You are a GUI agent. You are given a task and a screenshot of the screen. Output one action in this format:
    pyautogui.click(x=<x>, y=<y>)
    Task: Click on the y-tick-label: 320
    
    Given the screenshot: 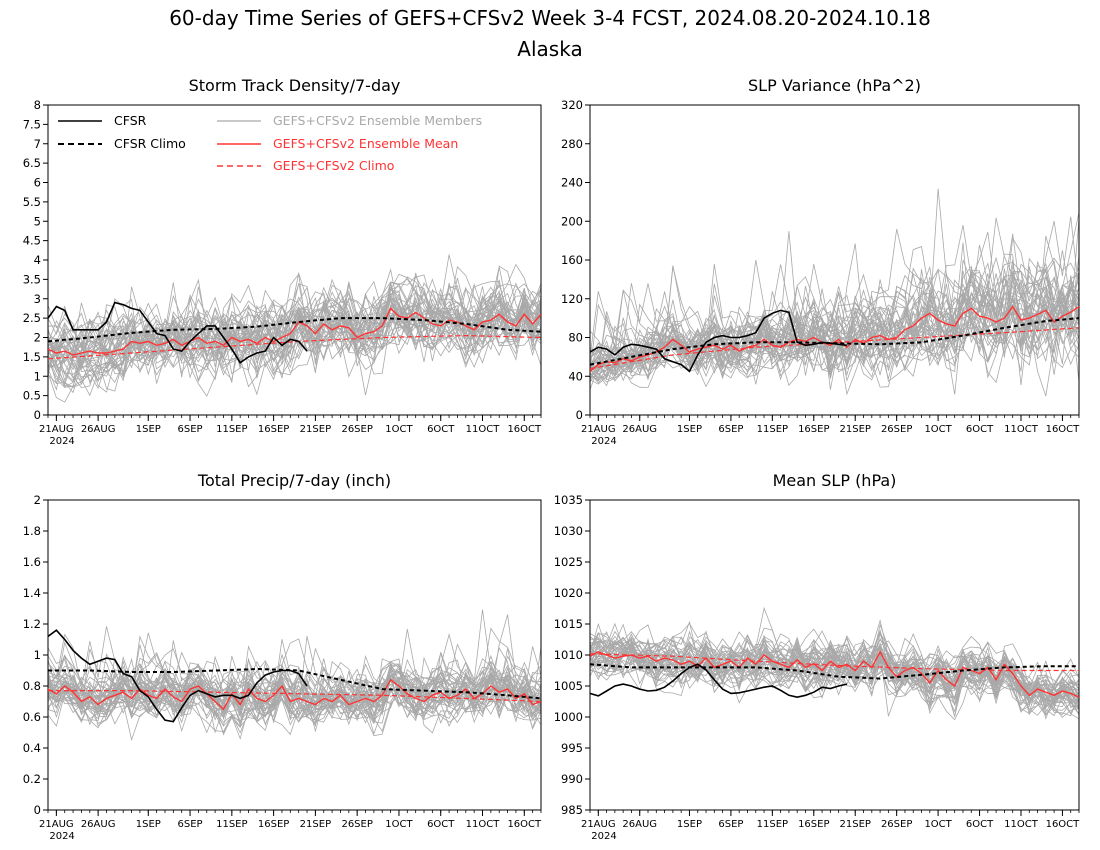 What is the action you would take?
    pyautogui.click(x=572, y=105)
    